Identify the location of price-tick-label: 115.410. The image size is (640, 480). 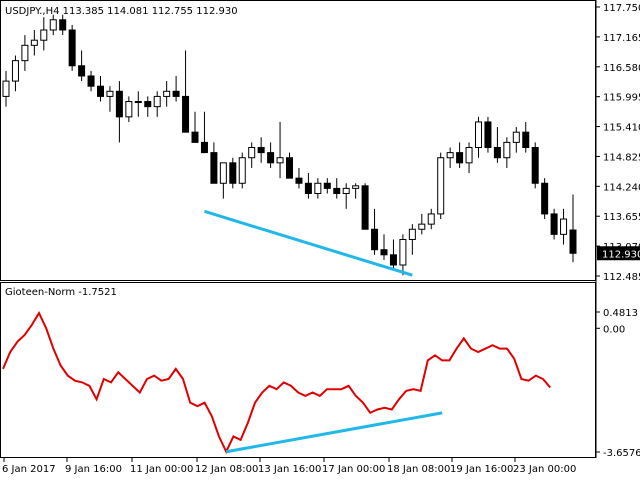
(621, 128).